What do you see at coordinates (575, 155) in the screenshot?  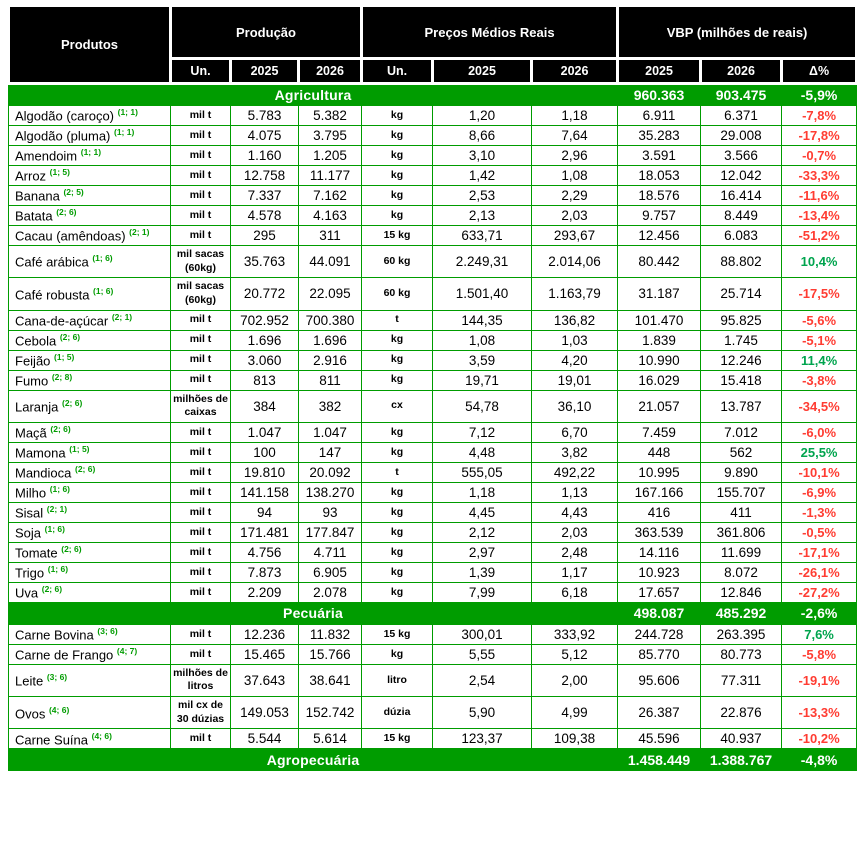 I see `price-2026-cell: 2,96` at bounding box center [575, 155].